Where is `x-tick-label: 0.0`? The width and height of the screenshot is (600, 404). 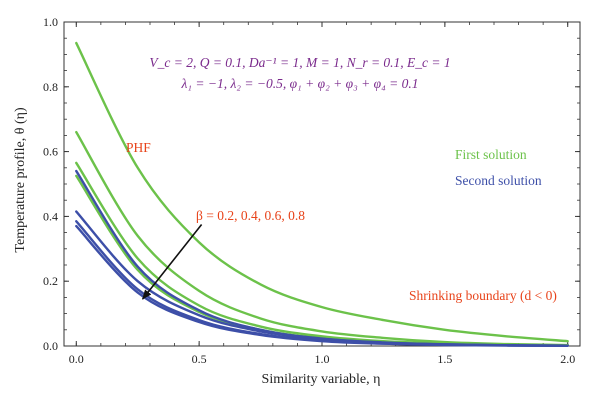
x-tick-label: 0.0 is located at coordinates (76, 359).